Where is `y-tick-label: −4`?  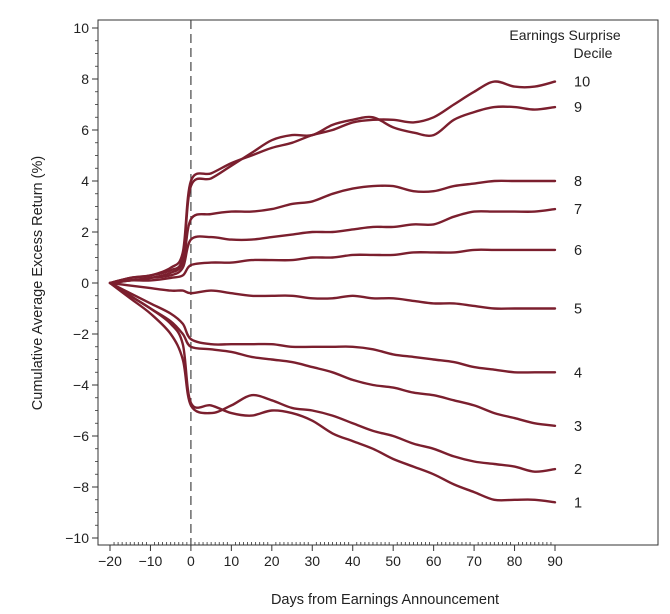 y-tick-label: −4 is located at coordinates (81, 385).